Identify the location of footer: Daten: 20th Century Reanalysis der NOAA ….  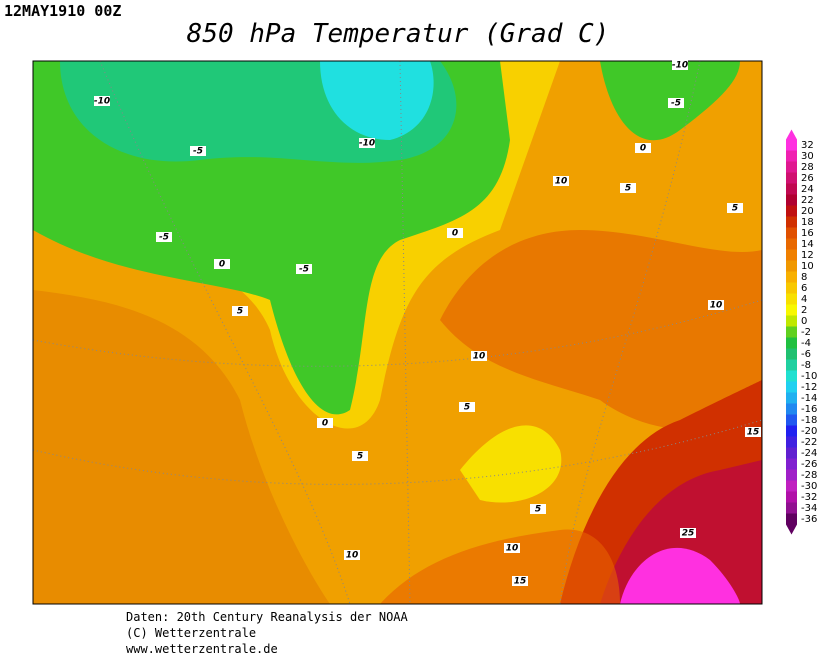
(267, 633).